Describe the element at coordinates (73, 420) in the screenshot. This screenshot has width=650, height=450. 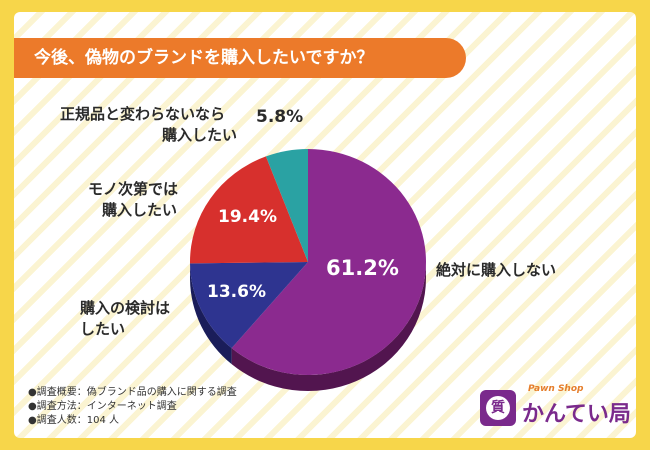
I see `survey-note: ●調査人数：104 人` at that location.